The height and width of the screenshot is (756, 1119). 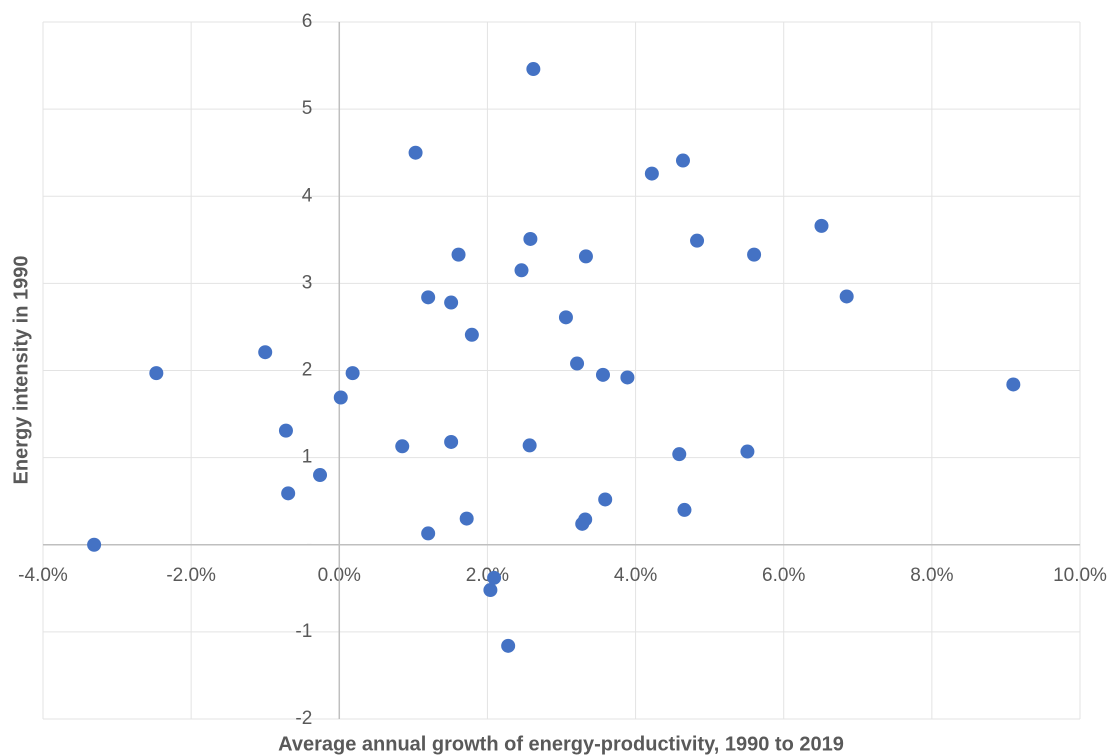 I want to click on y-tick-label: 1, so click(x=307, y=457).